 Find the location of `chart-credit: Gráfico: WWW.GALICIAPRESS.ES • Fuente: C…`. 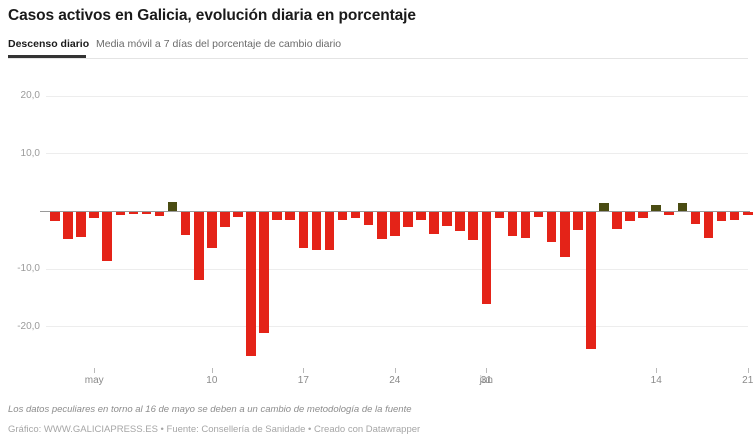

chart-credit: Gráfico: WWW.GALICIAPRESS.ES • Fuente: C… is located at coordinates (214, 429).